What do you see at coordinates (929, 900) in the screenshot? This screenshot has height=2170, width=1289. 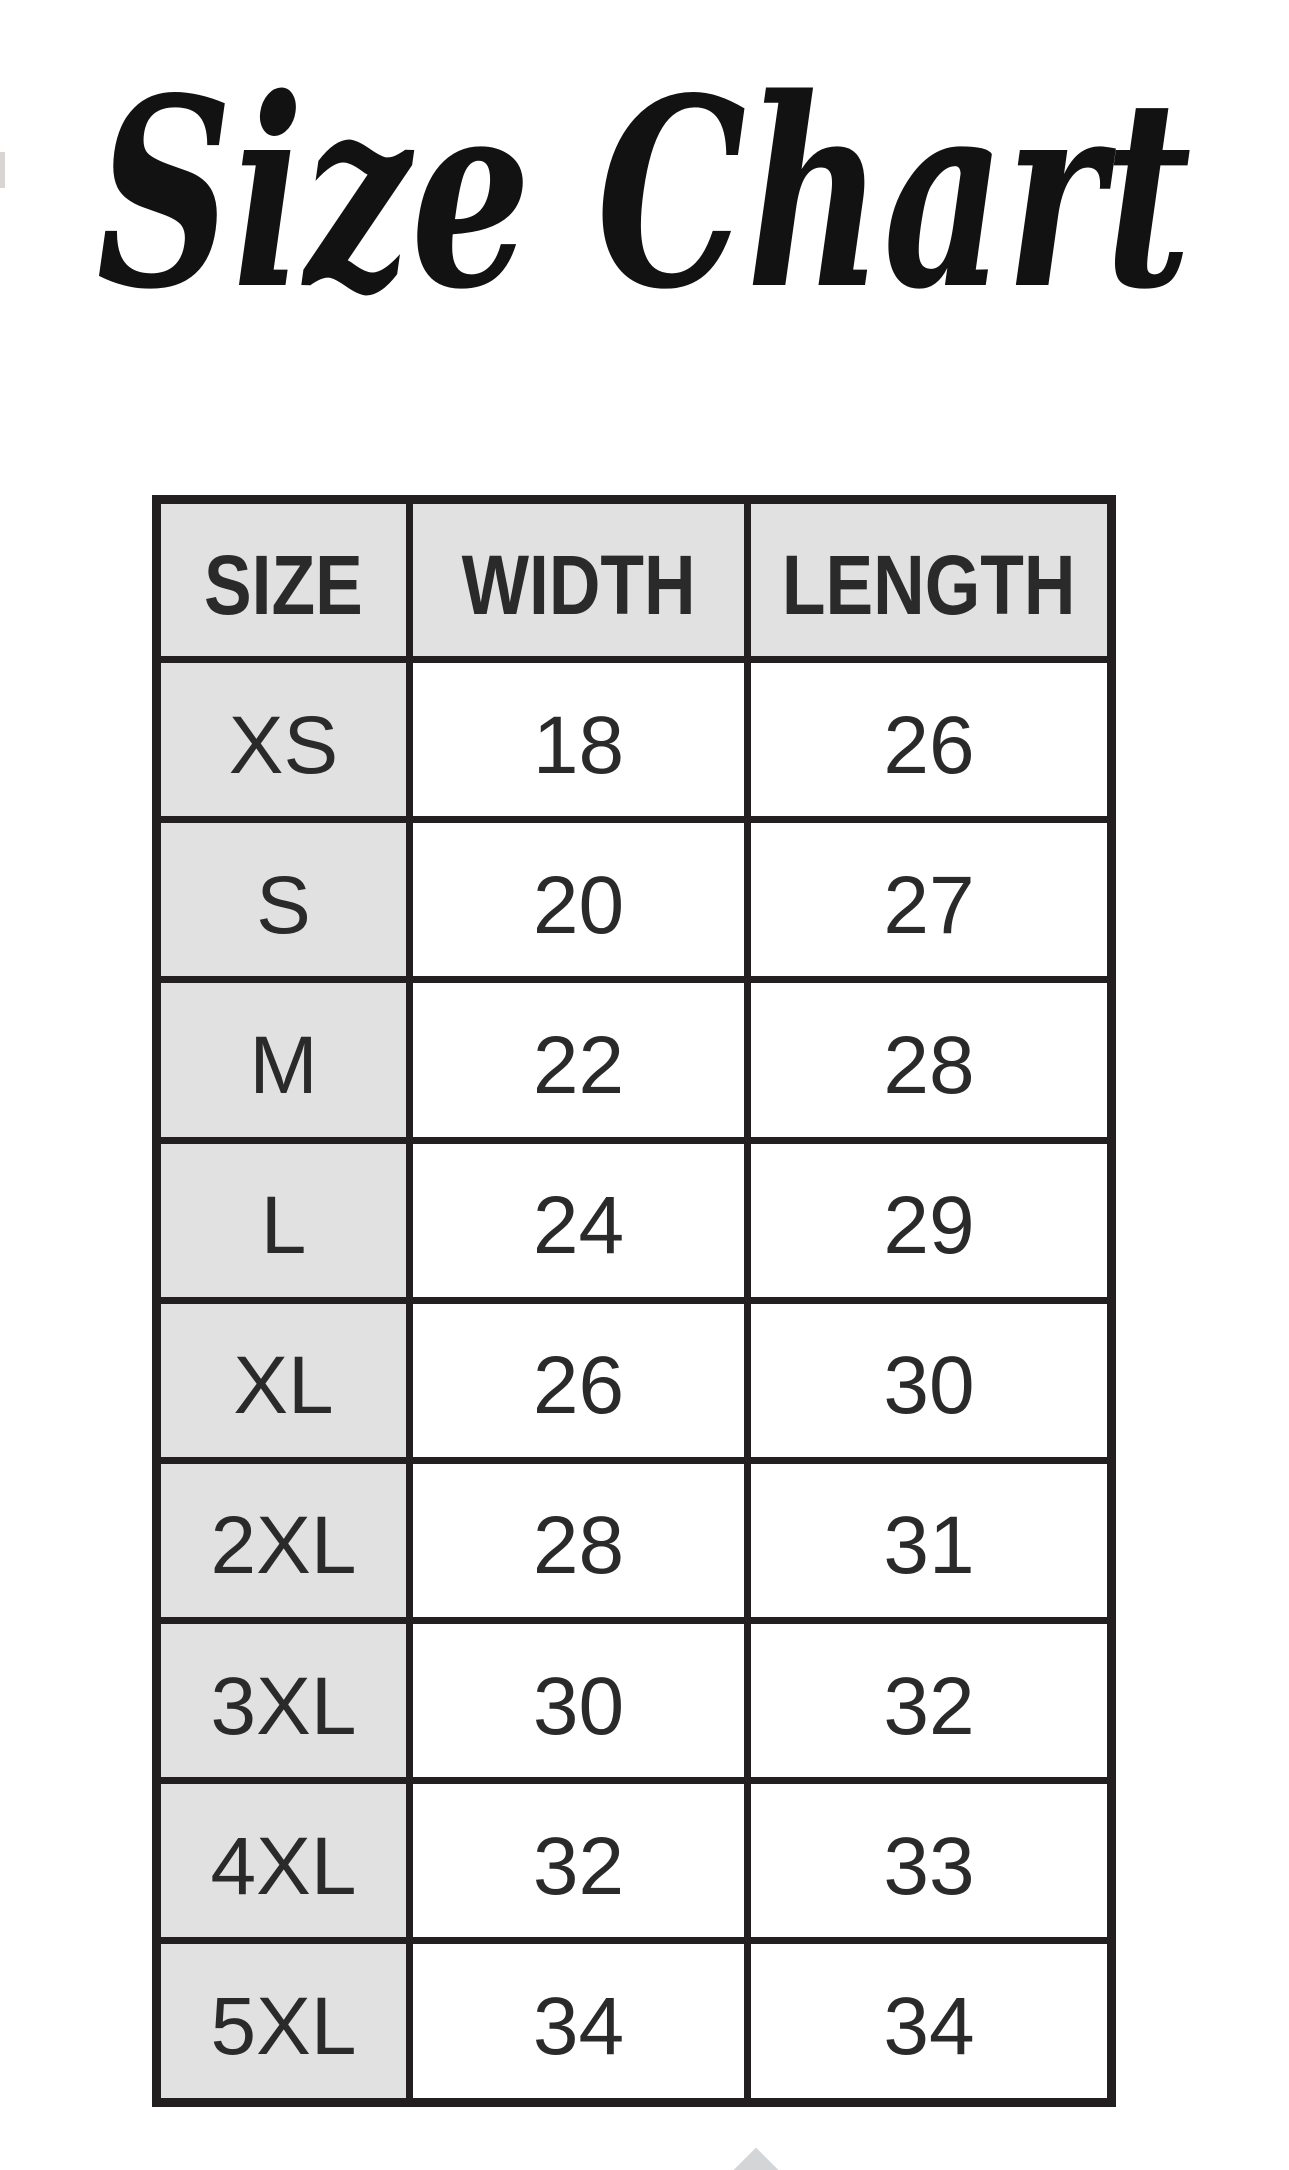 I see `length-cell: 27` at bounding box center [929, 900].